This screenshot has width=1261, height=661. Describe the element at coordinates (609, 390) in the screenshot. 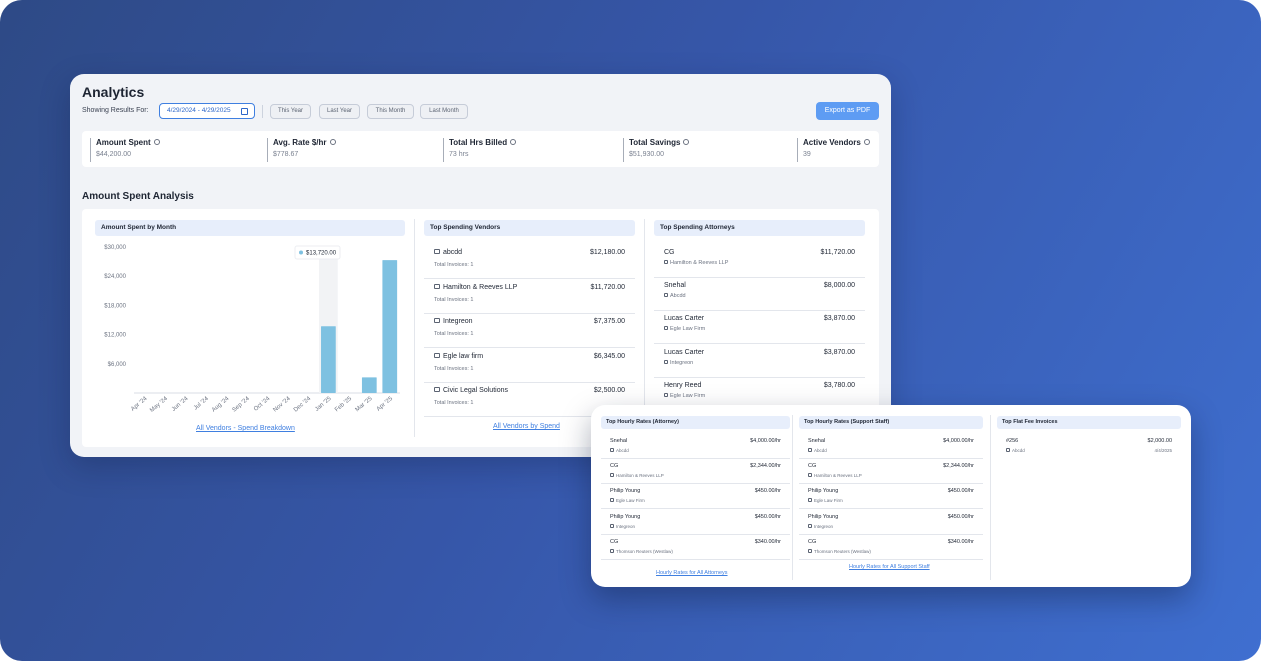

I see `vendor-amount: $2,500.00` at that location.